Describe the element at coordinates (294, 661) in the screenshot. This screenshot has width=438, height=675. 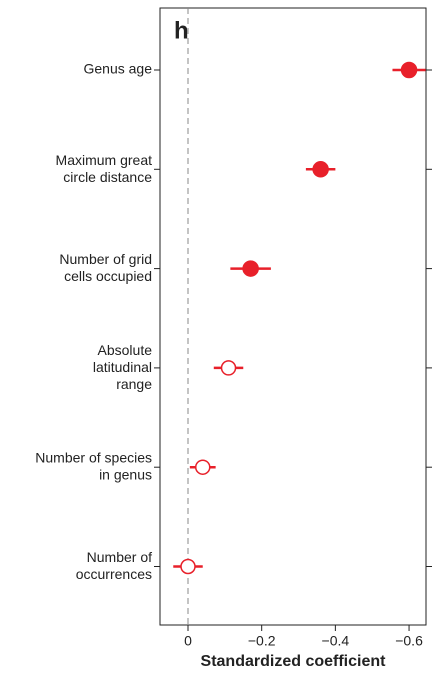
I see `x-axis-label: Standardized coefficient` at that location.